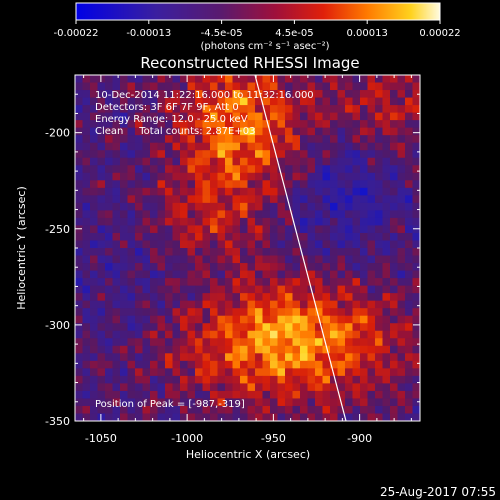  What do you see at coordinates (258, 22) in the screenshot?
I see `colorbar-ticks` at bounding box center [258, 22].